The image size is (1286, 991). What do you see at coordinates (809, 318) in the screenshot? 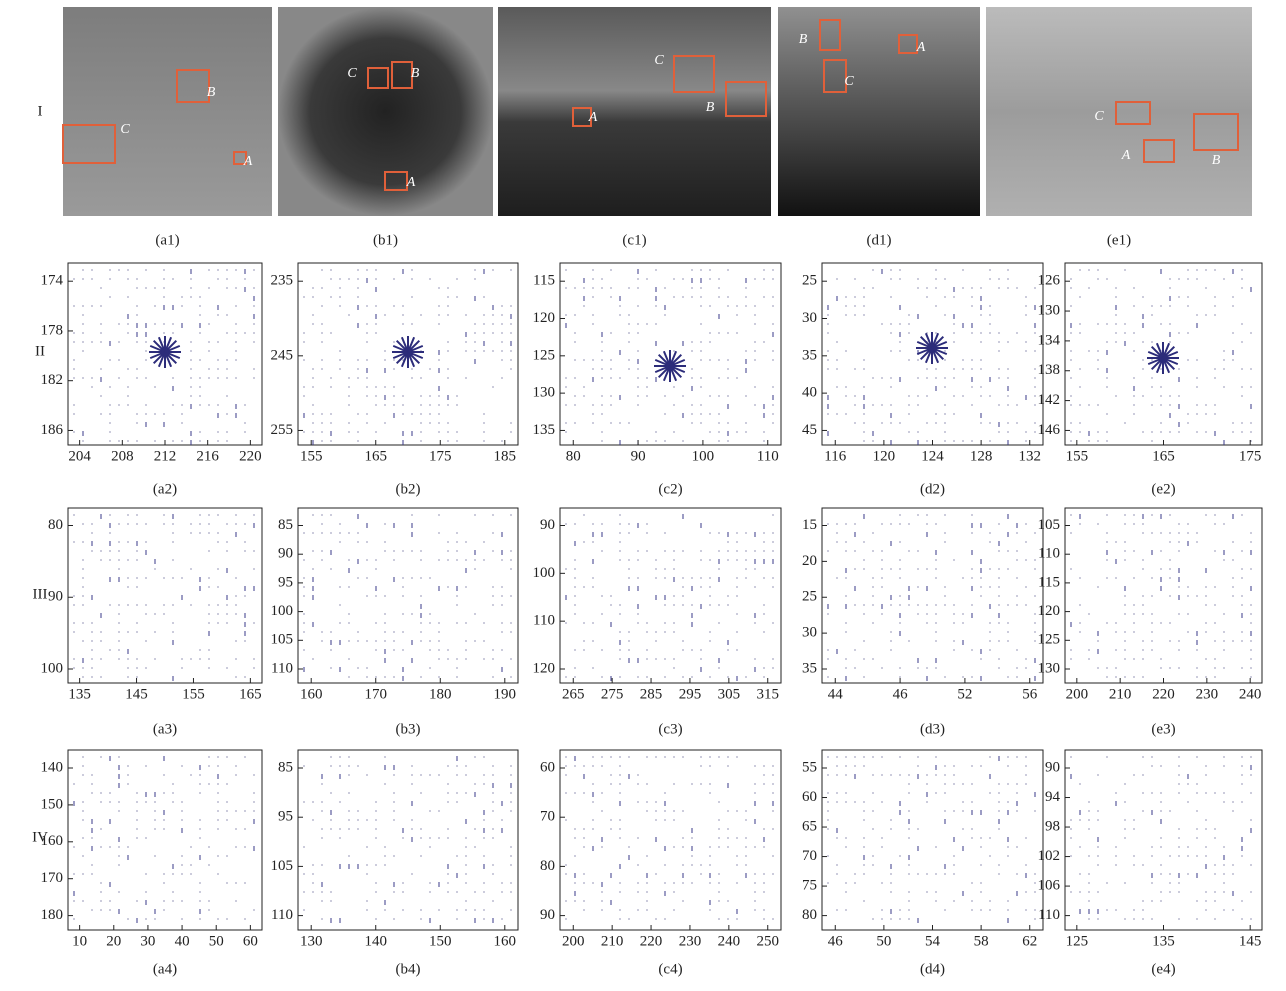
I see `y-tick-label: 30` at bounding box center [809, 318].